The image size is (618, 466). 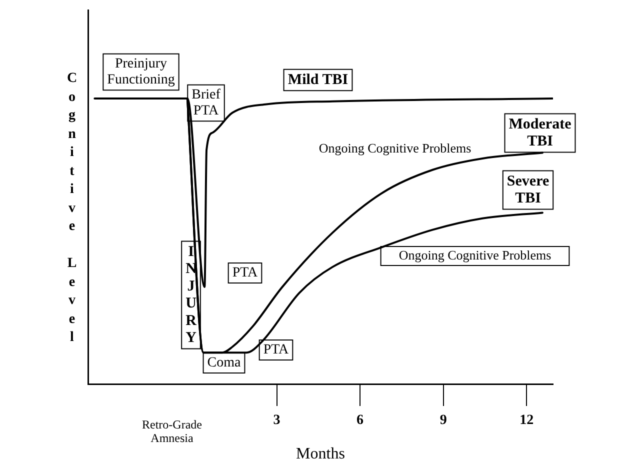 I want to click on series-label: Mild TBI, so click(x=318, y=80).